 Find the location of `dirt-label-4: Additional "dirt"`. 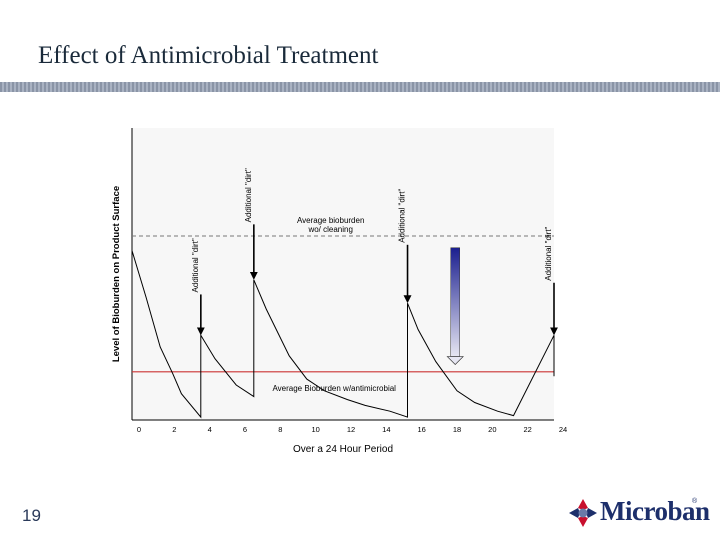

dirt-label-4: Additional "dirt" is located at coordinates (548, 253).